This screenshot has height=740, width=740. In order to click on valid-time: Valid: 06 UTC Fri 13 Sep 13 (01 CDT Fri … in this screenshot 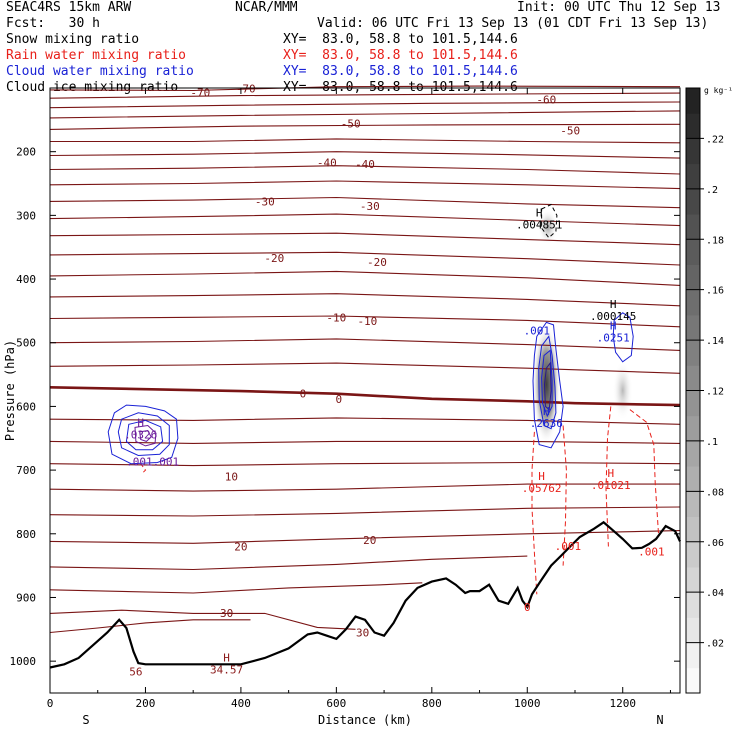, I will do `click(513, 23)`.